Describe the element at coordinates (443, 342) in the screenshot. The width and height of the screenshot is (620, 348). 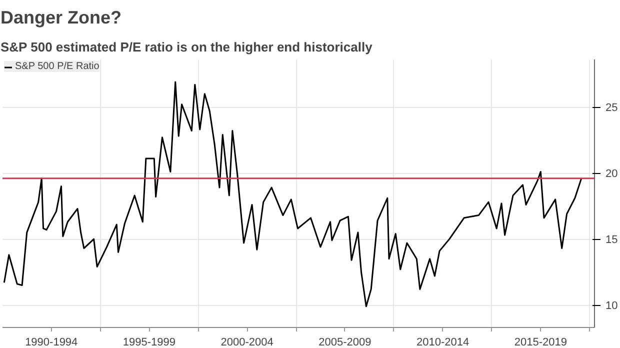
I see `x-tick-label: 2010-2014` at that location.